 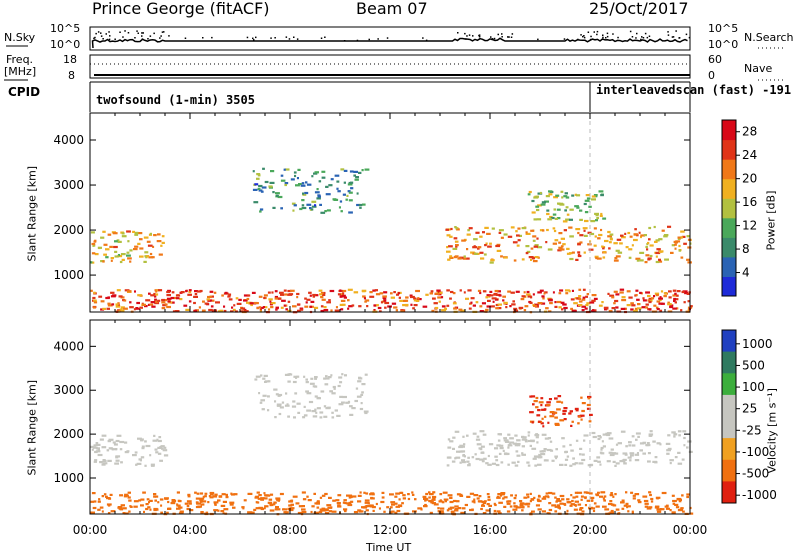 I want to click on velocity-colorbar-tick-label: 25, so click(x=749, y=409).